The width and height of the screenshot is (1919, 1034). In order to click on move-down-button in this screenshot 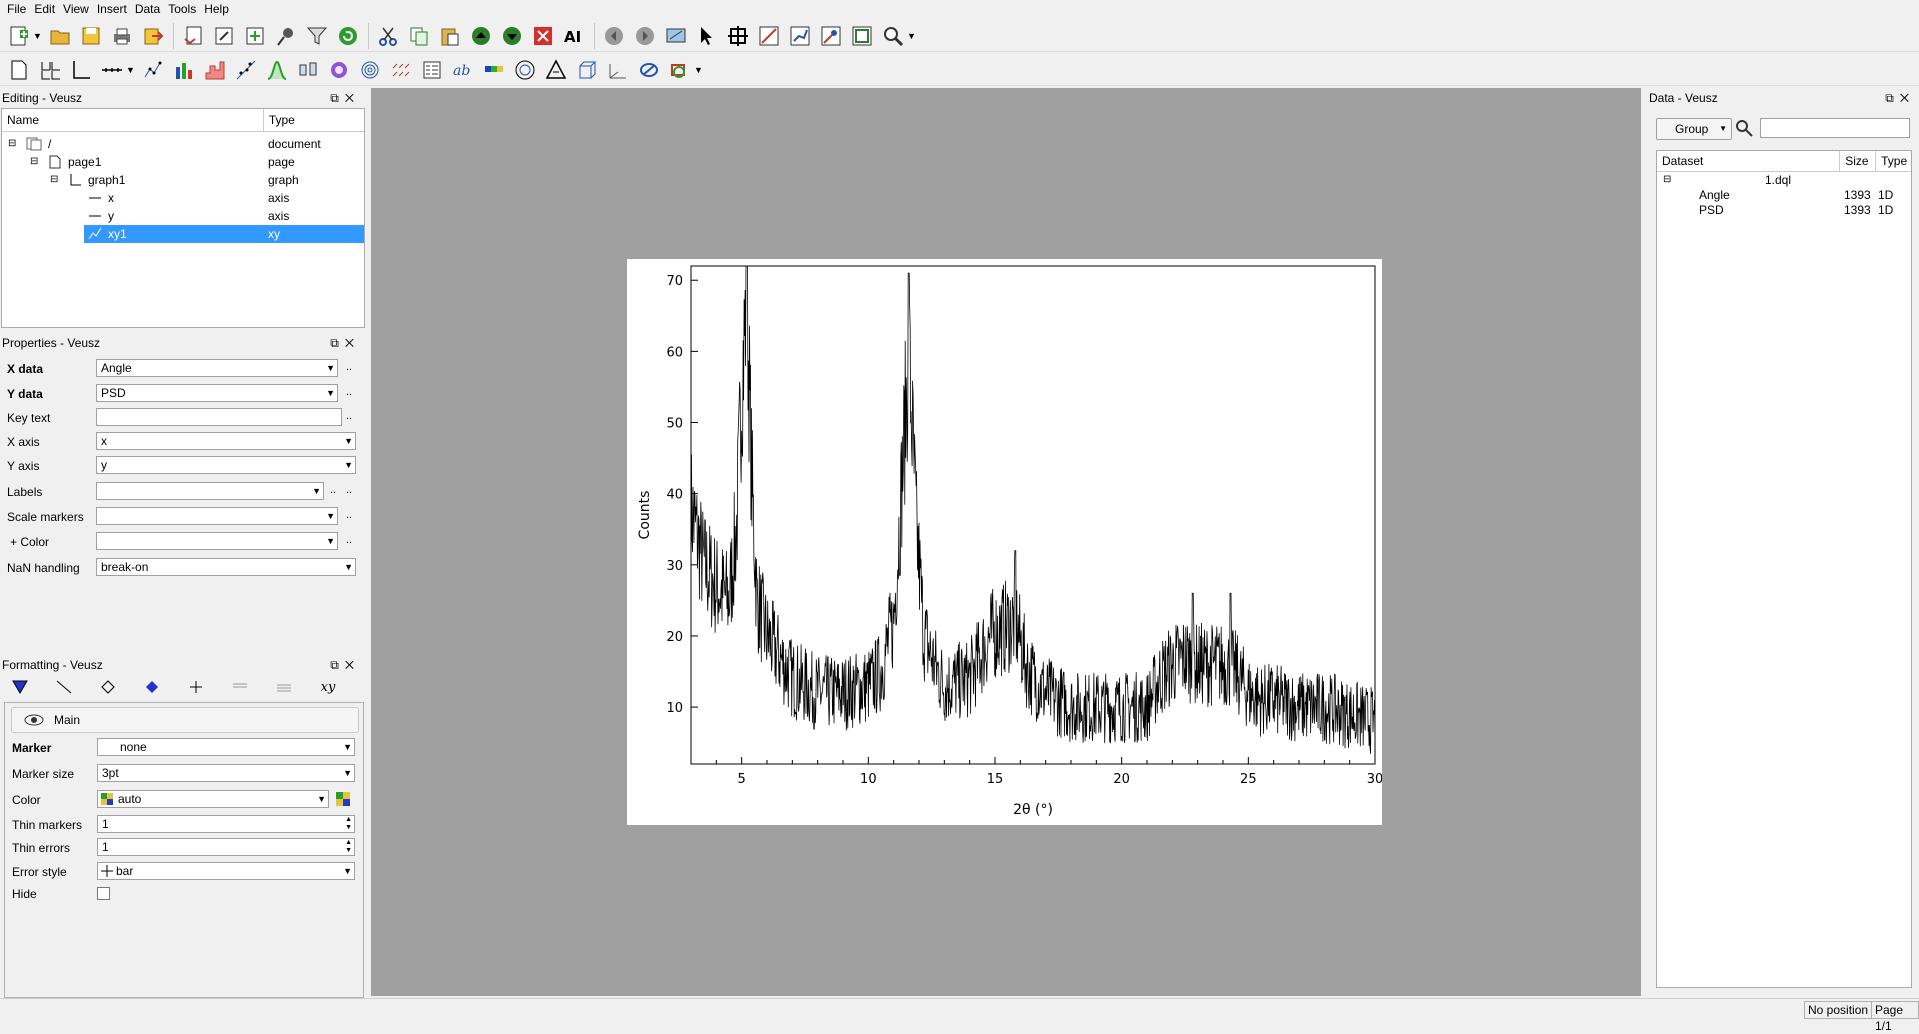, I will do `click(512, 36)`.